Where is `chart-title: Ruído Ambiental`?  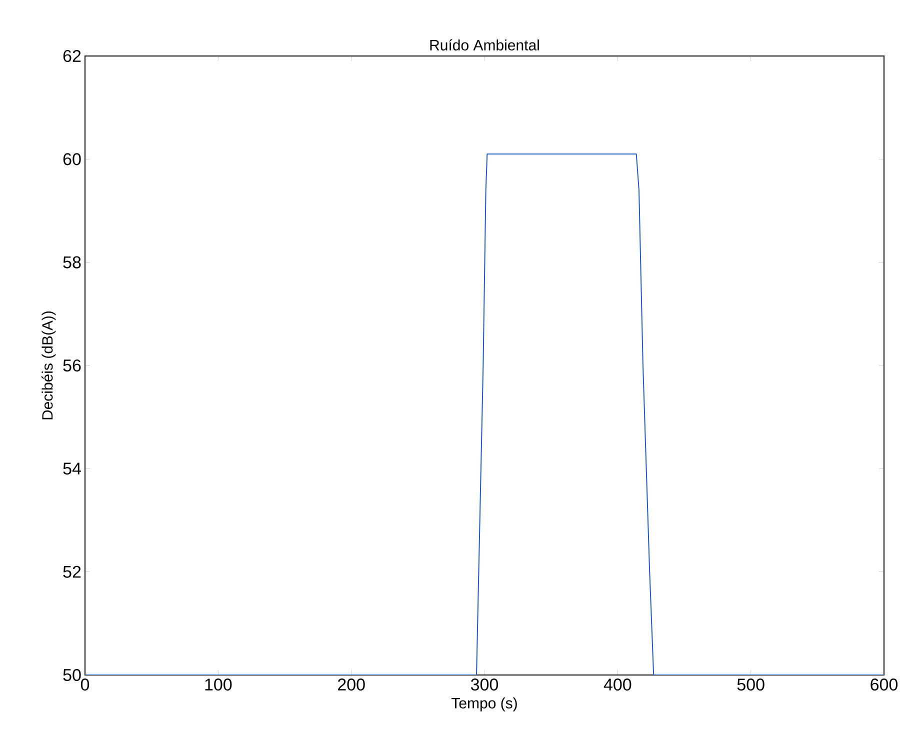 chart-title: Ruído Ambiental is located at coordinates (484, 44).